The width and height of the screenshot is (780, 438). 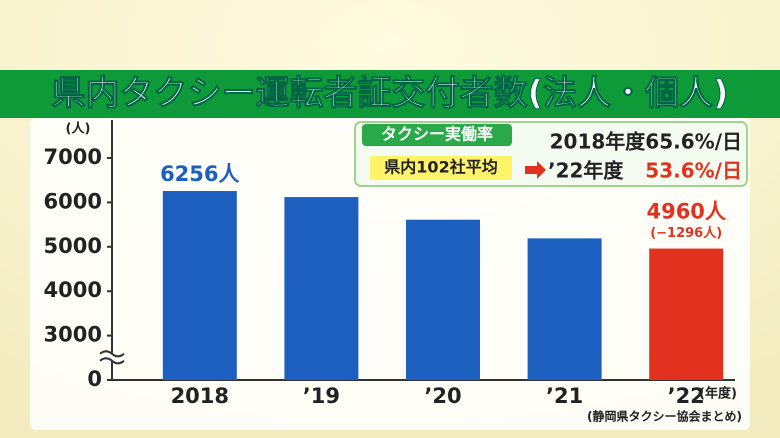 I want to click on y-tick-label: 3000, so click(x=73, y=335).